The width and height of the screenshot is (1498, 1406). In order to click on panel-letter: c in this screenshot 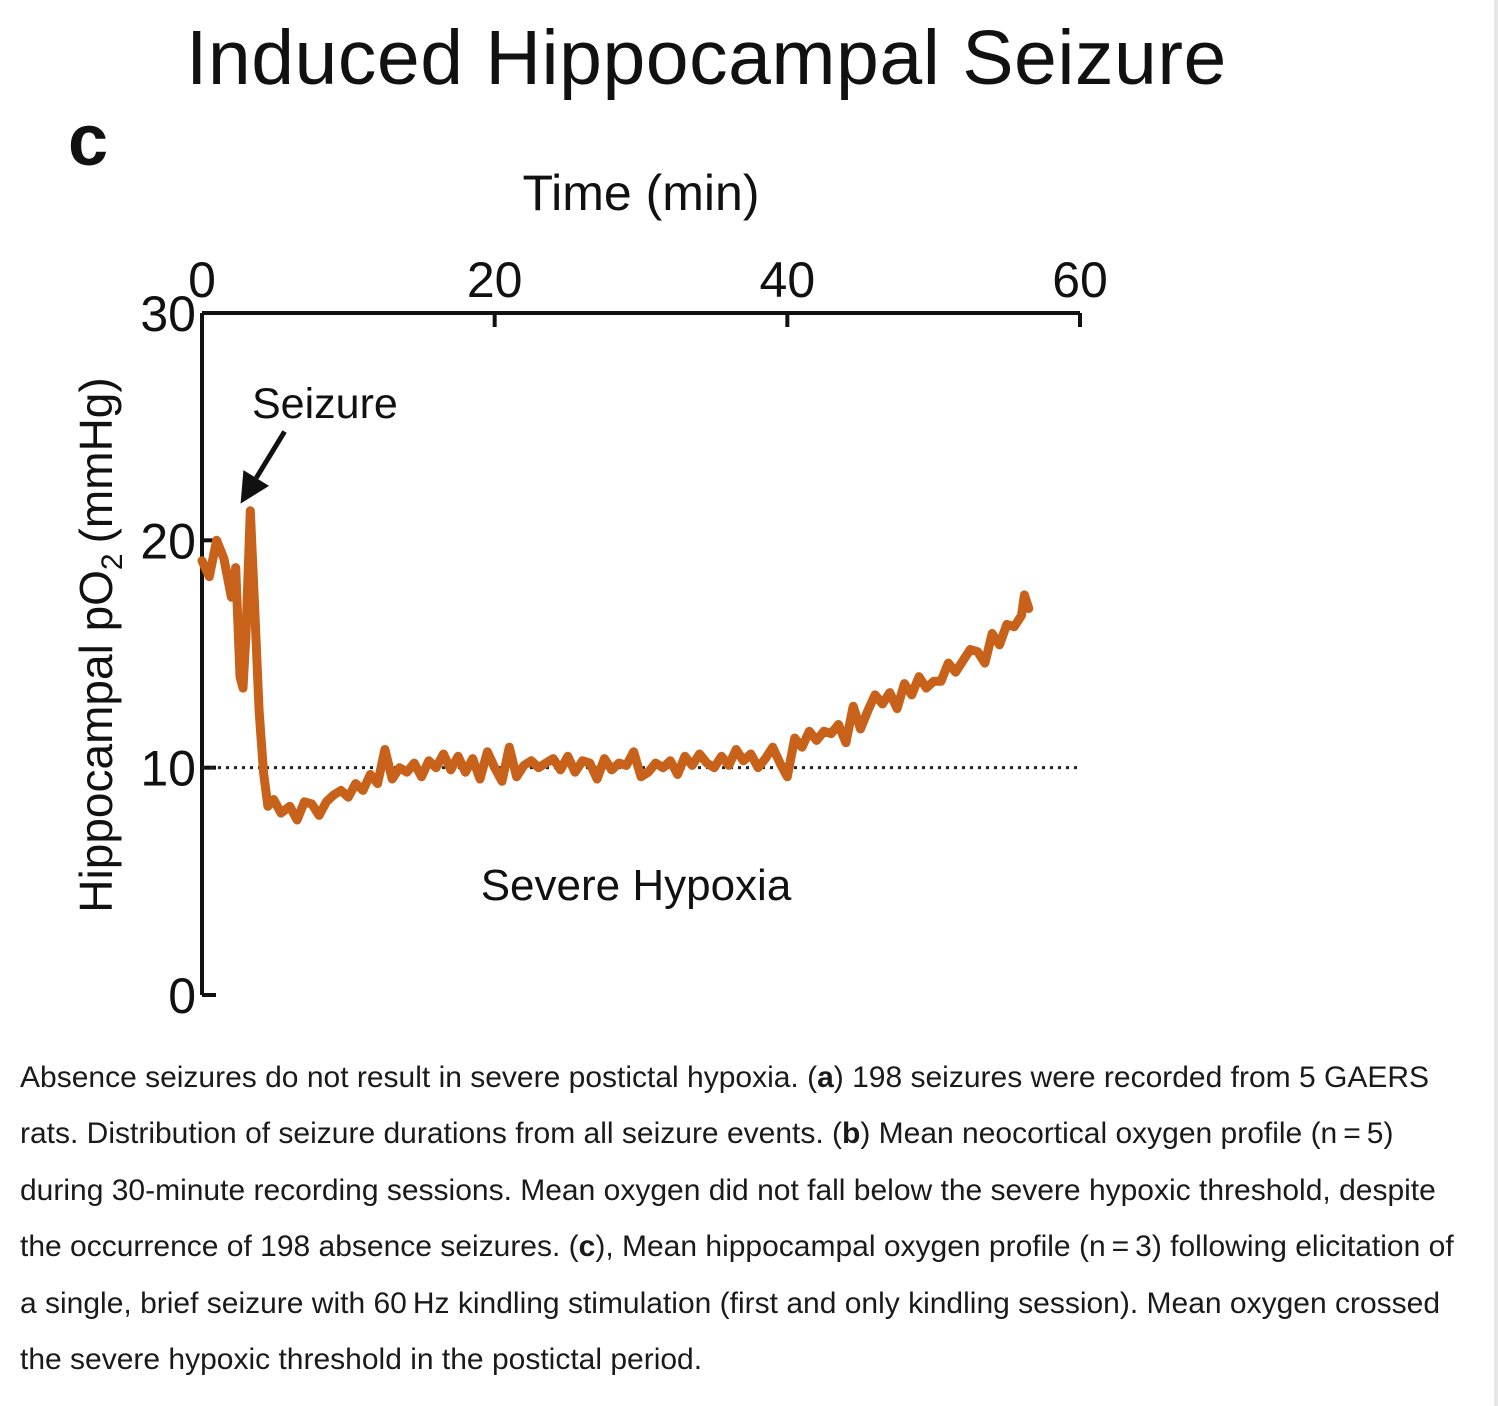, I will do `click(88, 141)`.